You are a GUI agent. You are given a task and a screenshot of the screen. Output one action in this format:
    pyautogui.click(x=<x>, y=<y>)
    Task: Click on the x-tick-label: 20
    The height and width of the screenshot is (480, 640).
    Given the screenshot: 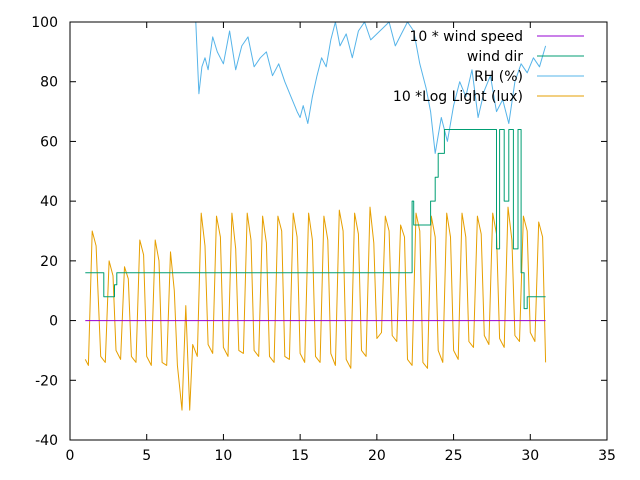 What is the action you would take?
    pyautogui.click(x=377, y=456)
    